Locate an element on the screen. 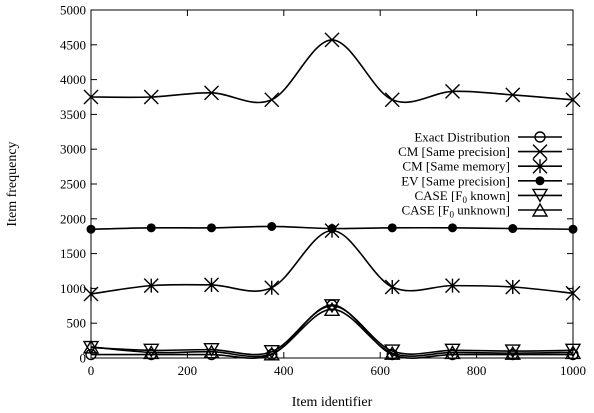 The height and width of the screenshot is (413, 594). legend-label-text: EV [Same precision] is located at coordinates (455, 180).